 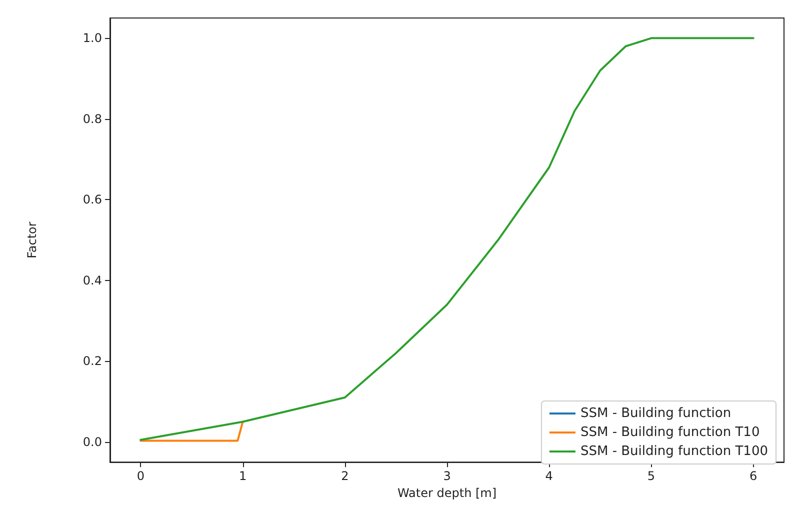 What do you see at coordinates (656, 413) in the screenshot?
I see `legend-label: SSM - Building function` at bounding box center [656, 413].